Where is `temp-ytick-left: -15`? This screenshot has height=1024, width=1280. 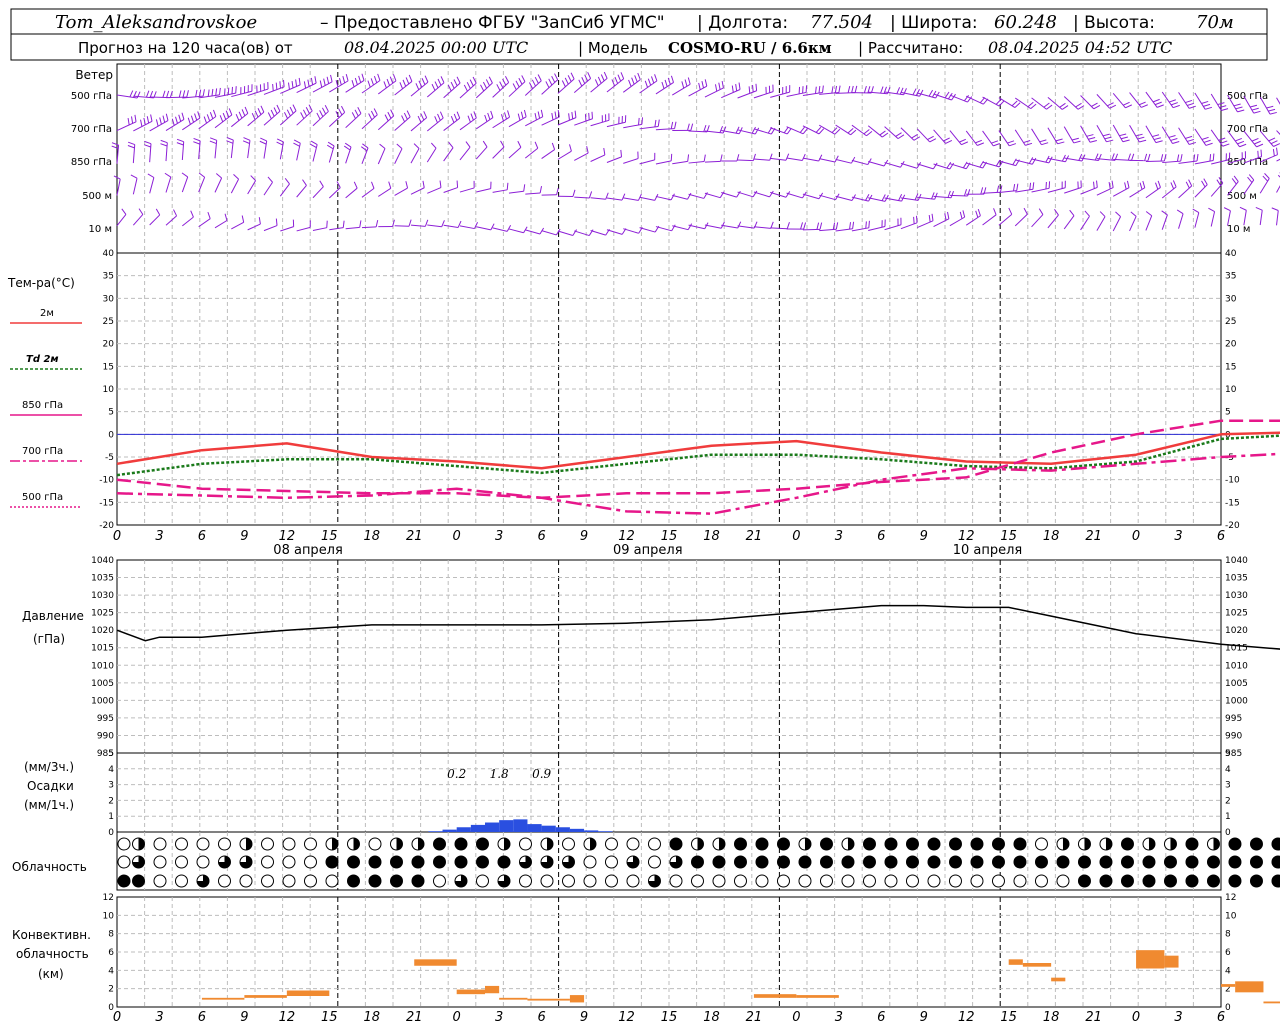
temp-ytick-left: -15 is located at coordinates (106, 503).